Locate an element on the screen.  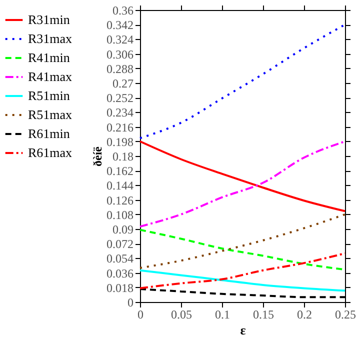
y-tick-label: 0.072 is located at coordinates (120, 244).